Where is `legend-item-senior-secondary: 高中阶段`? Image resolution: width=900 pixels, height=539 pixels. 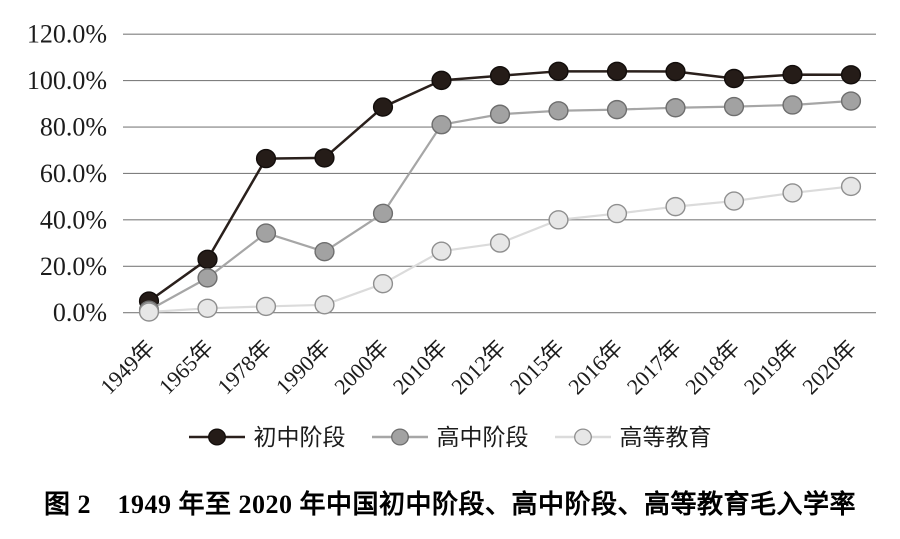
legend-item-senior-secondary: 高中阶段 is located at coordinates (450, 437).